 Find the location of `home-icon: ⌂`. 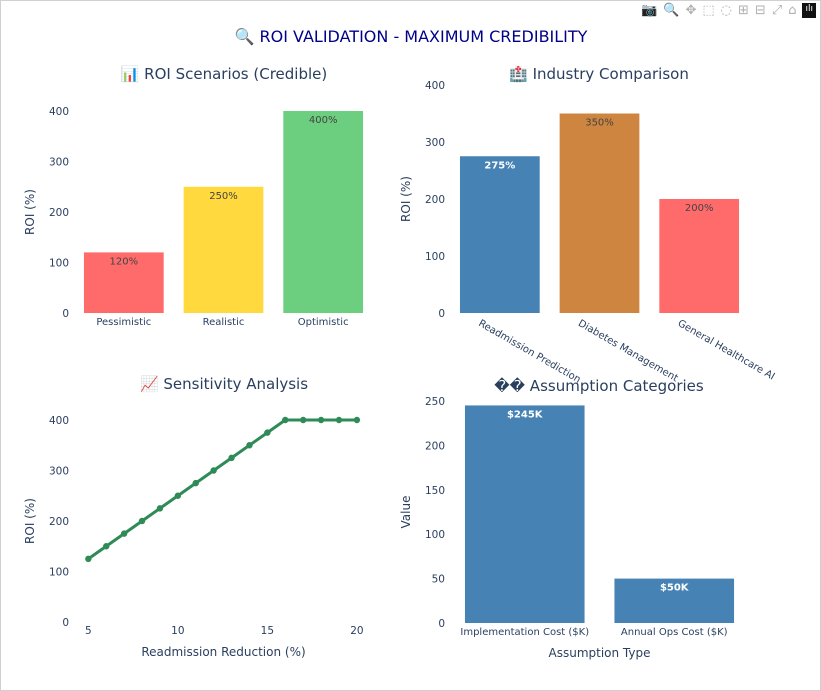

home-icon: ⌂ is located at coordinates (792, 10).